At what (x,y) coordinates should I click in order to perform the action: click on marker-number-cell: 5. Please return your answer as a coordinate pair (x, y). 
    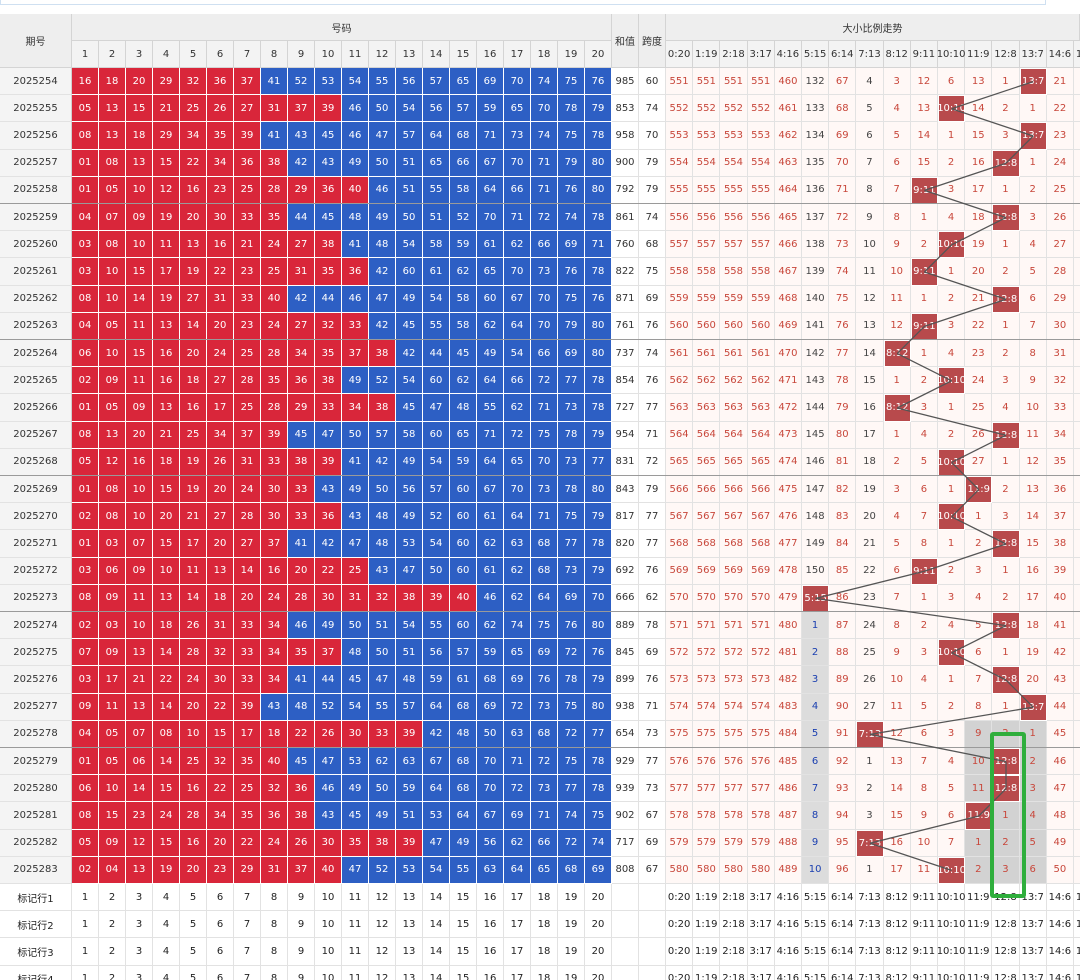
    Looking at the image, I should click on (193, 972).